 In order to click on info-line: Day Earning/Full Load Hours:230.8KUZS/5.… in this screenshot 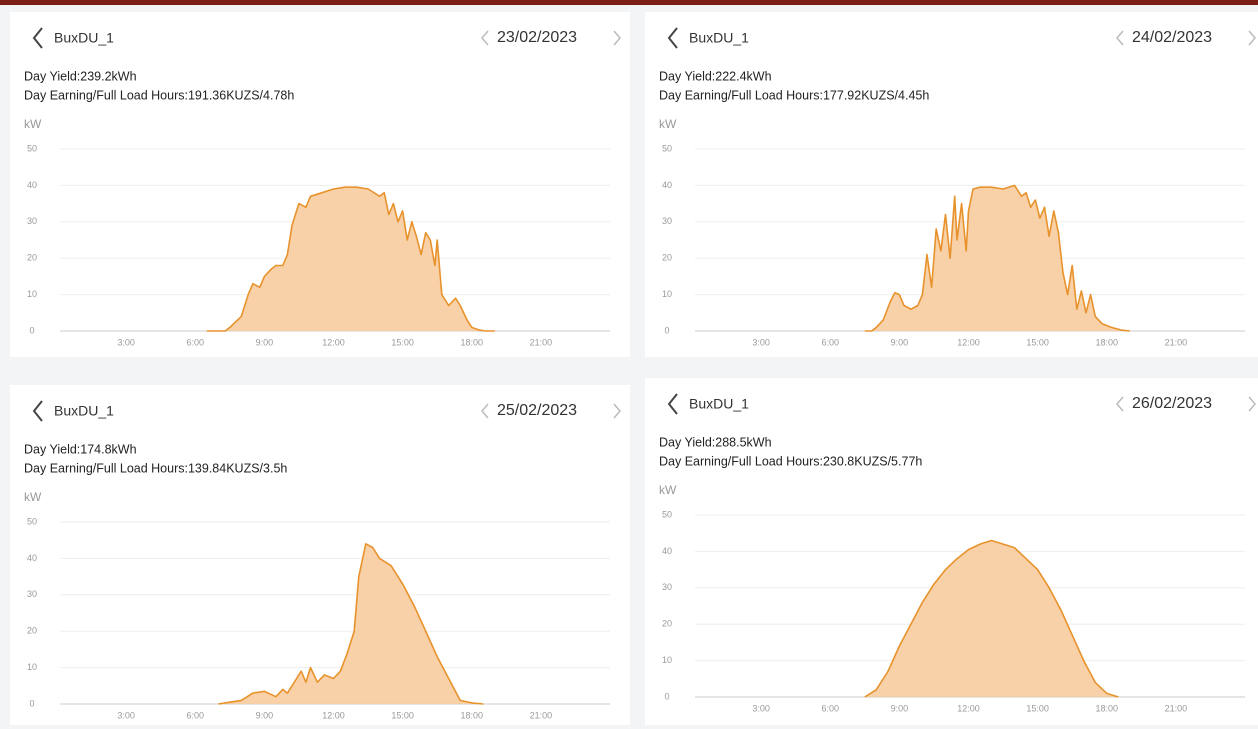, I will do `click(790, 461)`.